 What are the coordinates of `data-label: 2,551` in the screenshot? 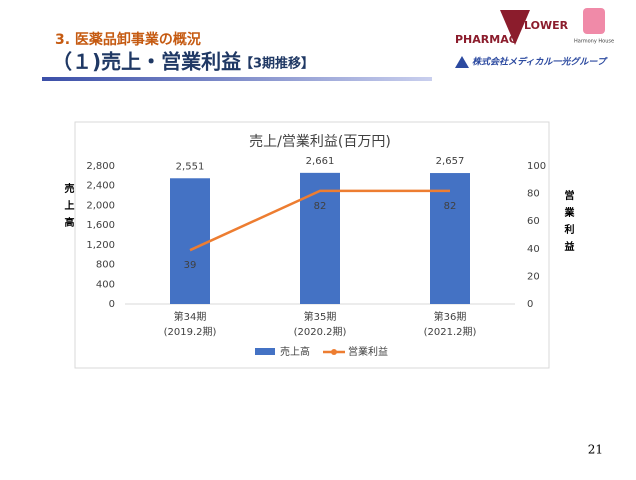 It's located at (190, 166).